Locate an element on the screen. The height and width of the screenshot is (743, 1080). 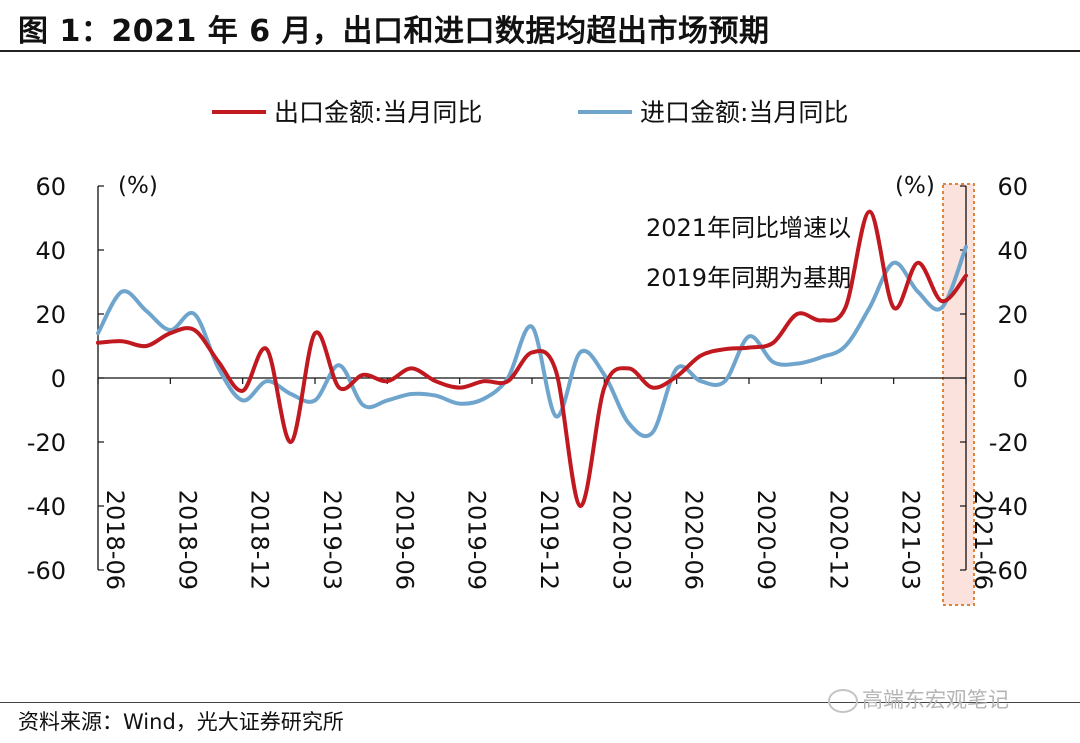
x-tick-label: 2021-06 is located at coordinates (983, 540).